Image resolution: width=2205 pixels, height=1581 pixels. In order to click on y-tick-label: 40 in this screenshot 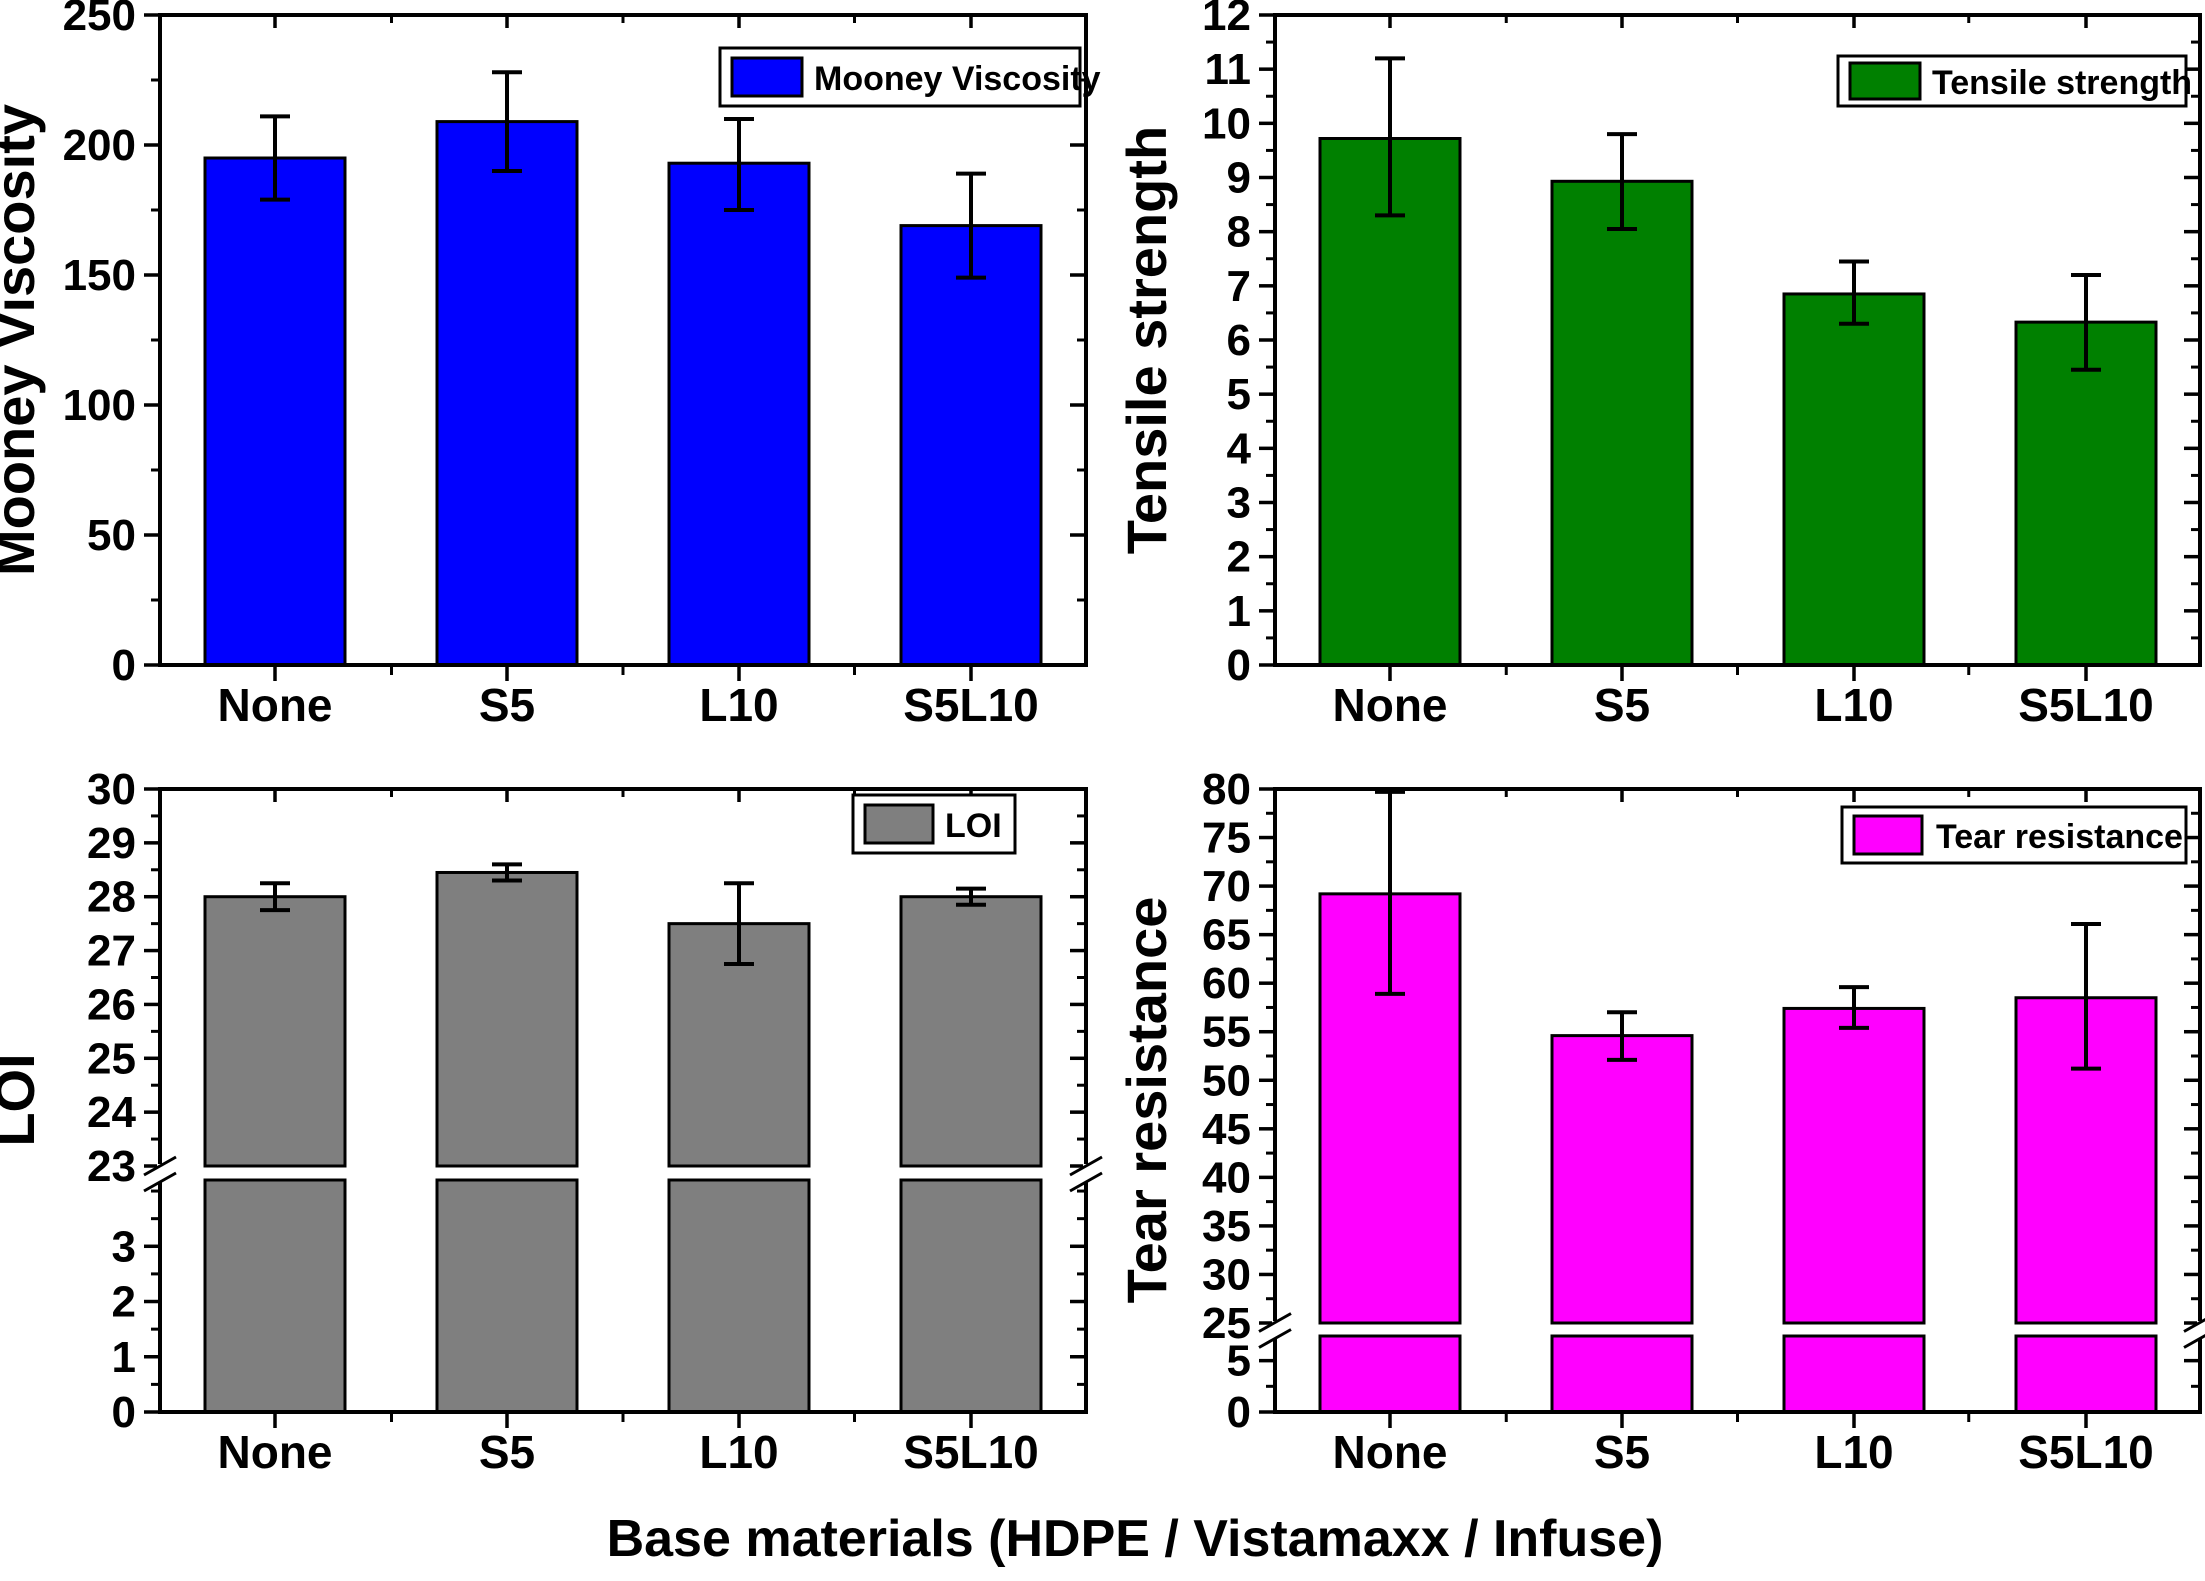, I will do `click(1226, 1177)`.